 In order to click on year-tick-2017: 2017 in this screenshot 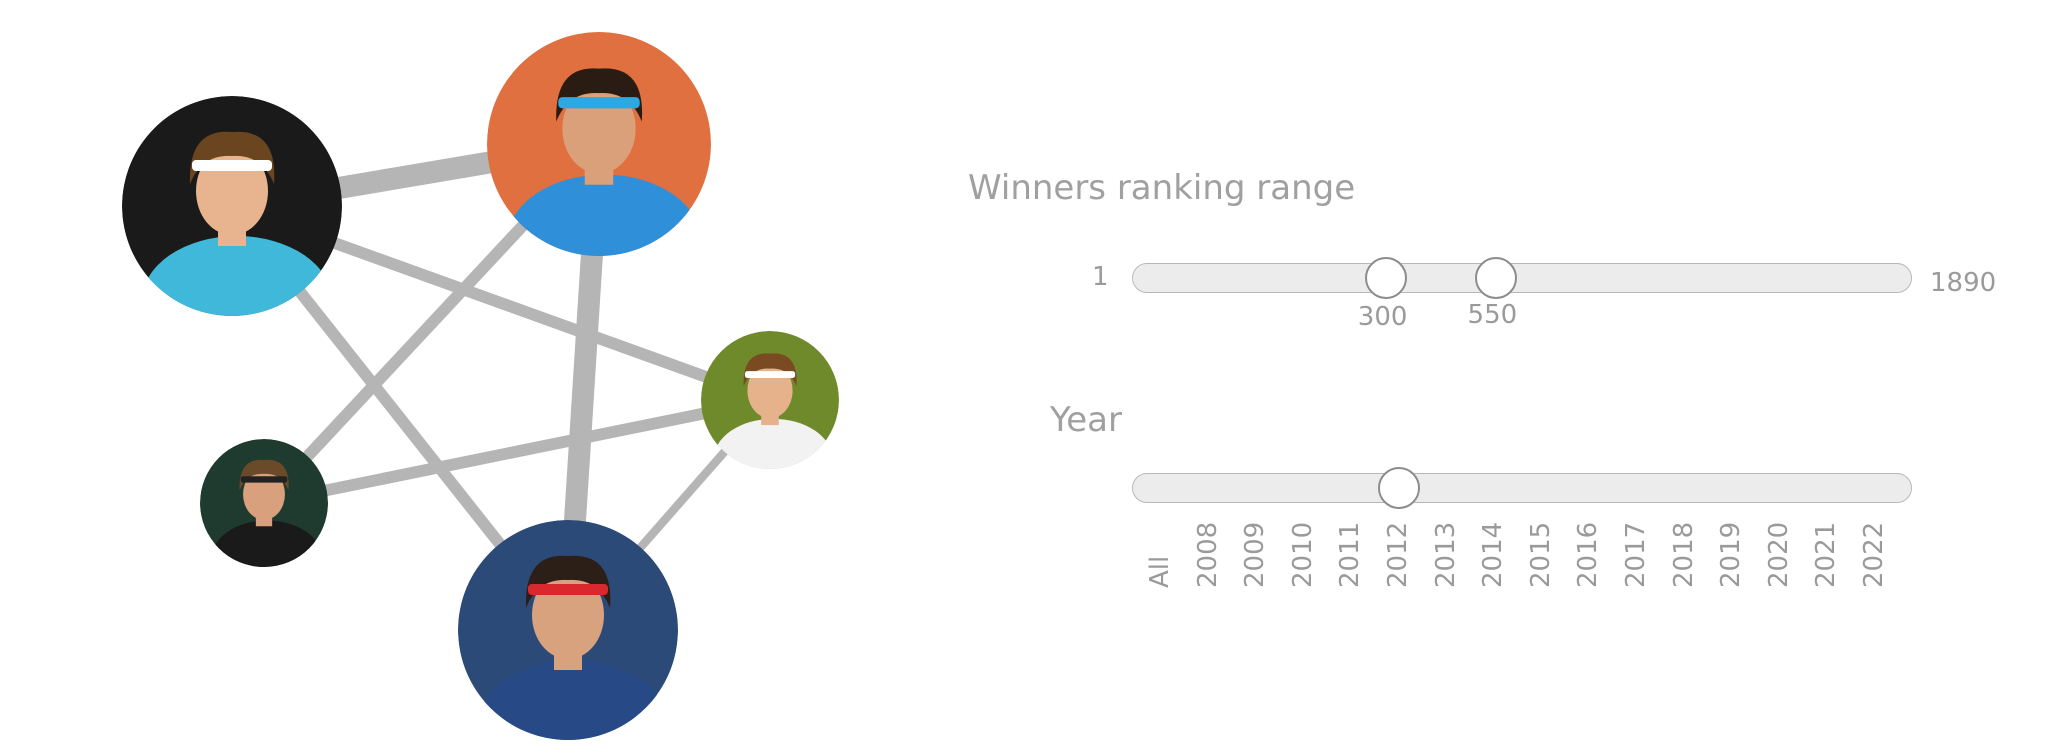, I will do `click(1636, 554)`.